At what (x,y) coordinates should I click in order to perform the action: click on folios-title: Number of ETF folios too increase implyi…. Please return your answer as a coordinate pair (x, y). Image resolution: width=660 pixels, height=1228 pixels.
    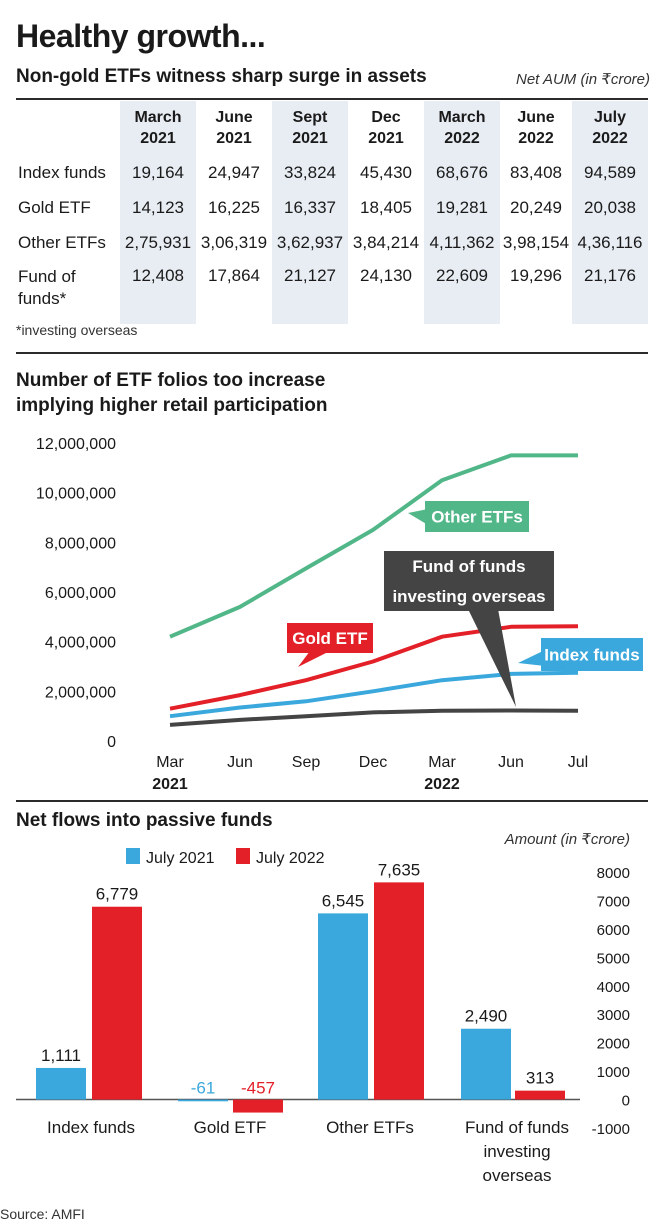
    Looking at the image, I should click on (171, 393).